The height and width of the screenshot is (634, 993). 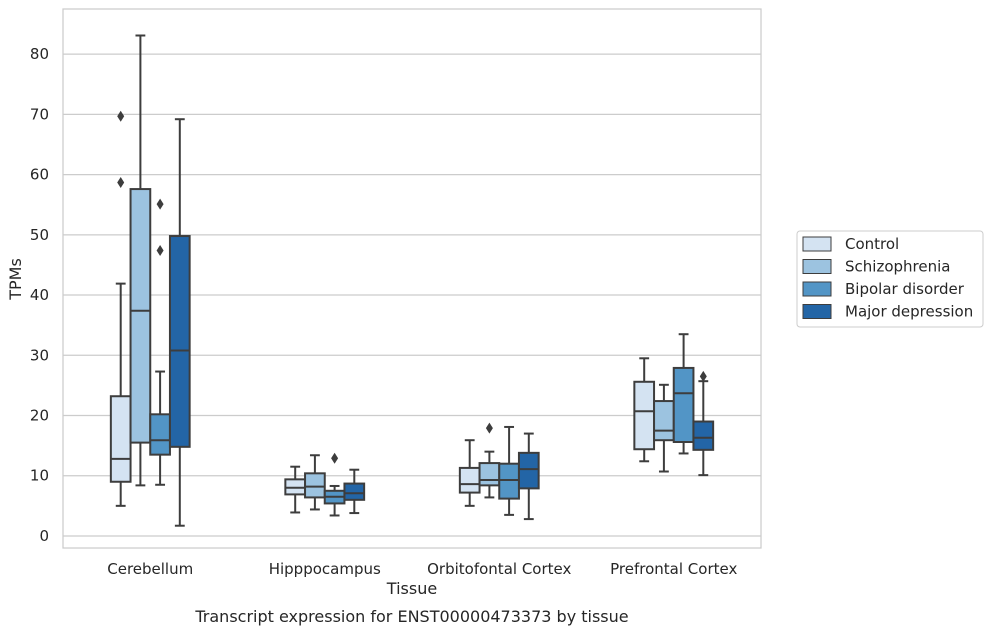 What do you see at coordinates (39, 54) in the screenshot?
I see `y-tick-label: 80` at bounding box center [39, 54].